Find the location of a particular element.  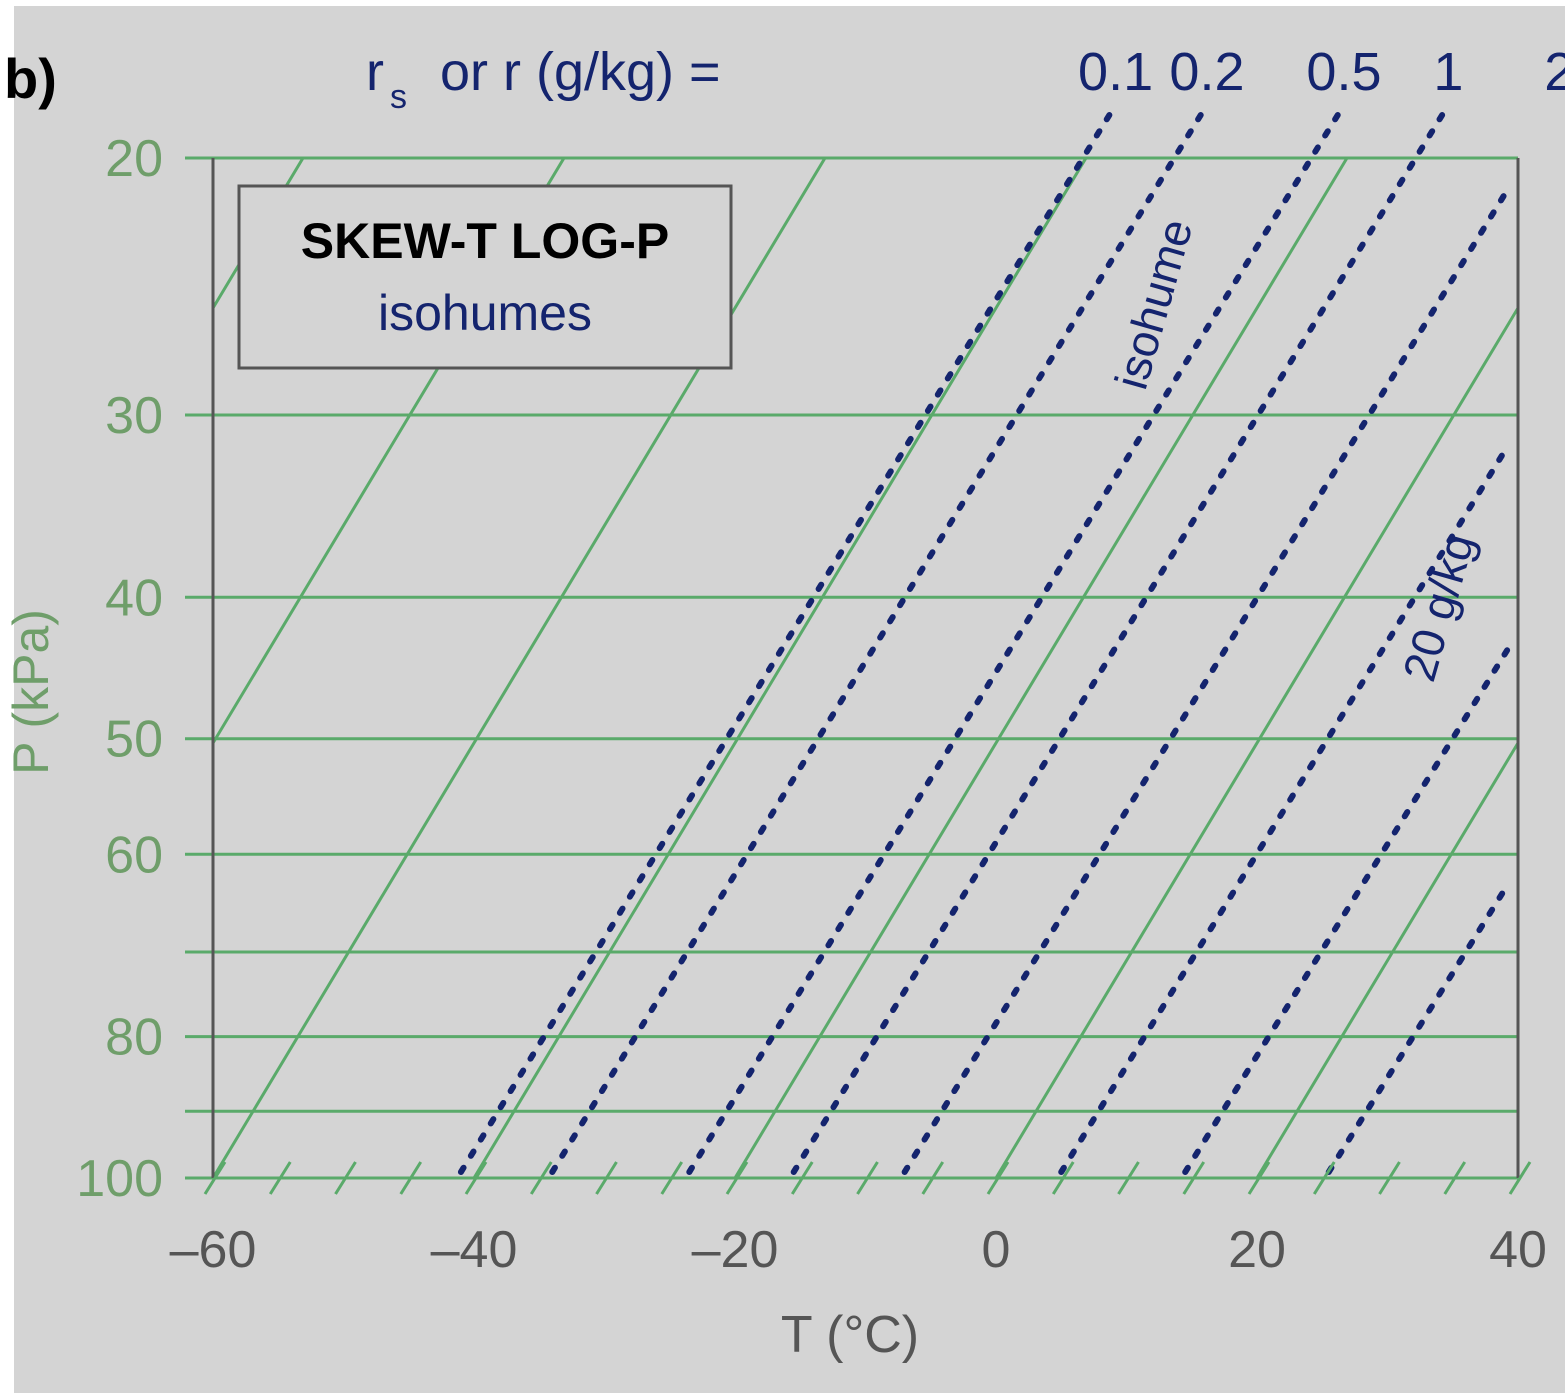

bottom-hash-ticks is located at coordinates (867, 1178).